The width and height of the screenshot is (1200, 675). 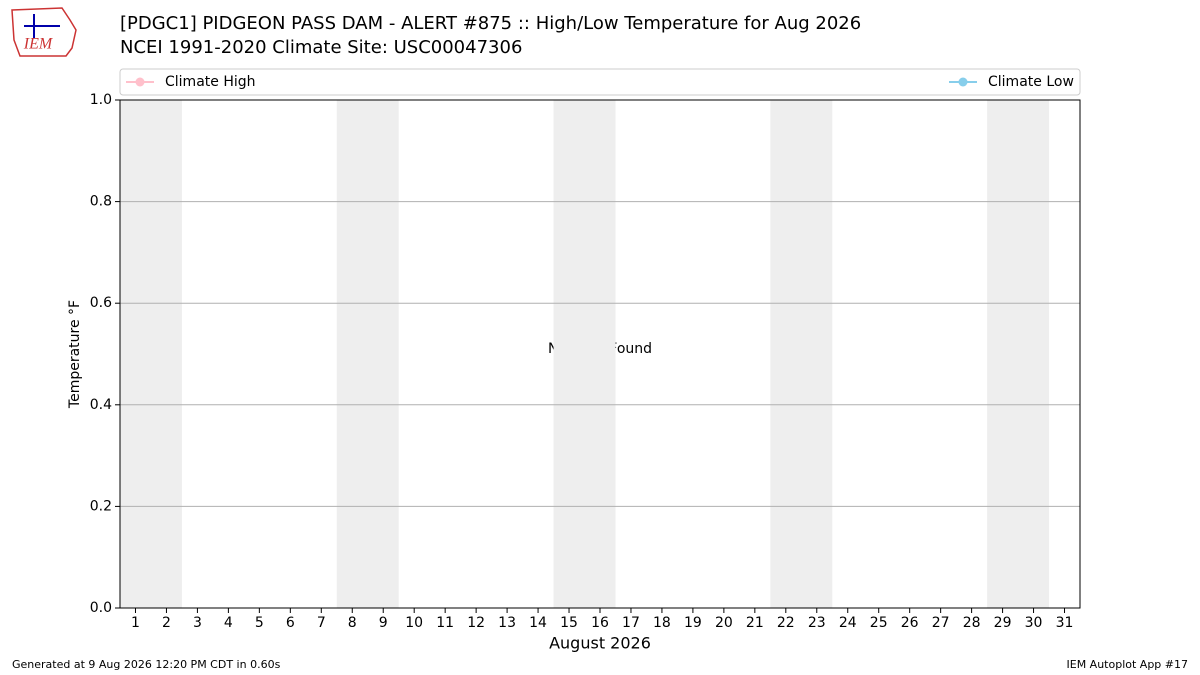 What do you see at coordinates (101, 405) in the screenshot?
I see `y-tick-label: 0.4` at bounding box center [101, 405].